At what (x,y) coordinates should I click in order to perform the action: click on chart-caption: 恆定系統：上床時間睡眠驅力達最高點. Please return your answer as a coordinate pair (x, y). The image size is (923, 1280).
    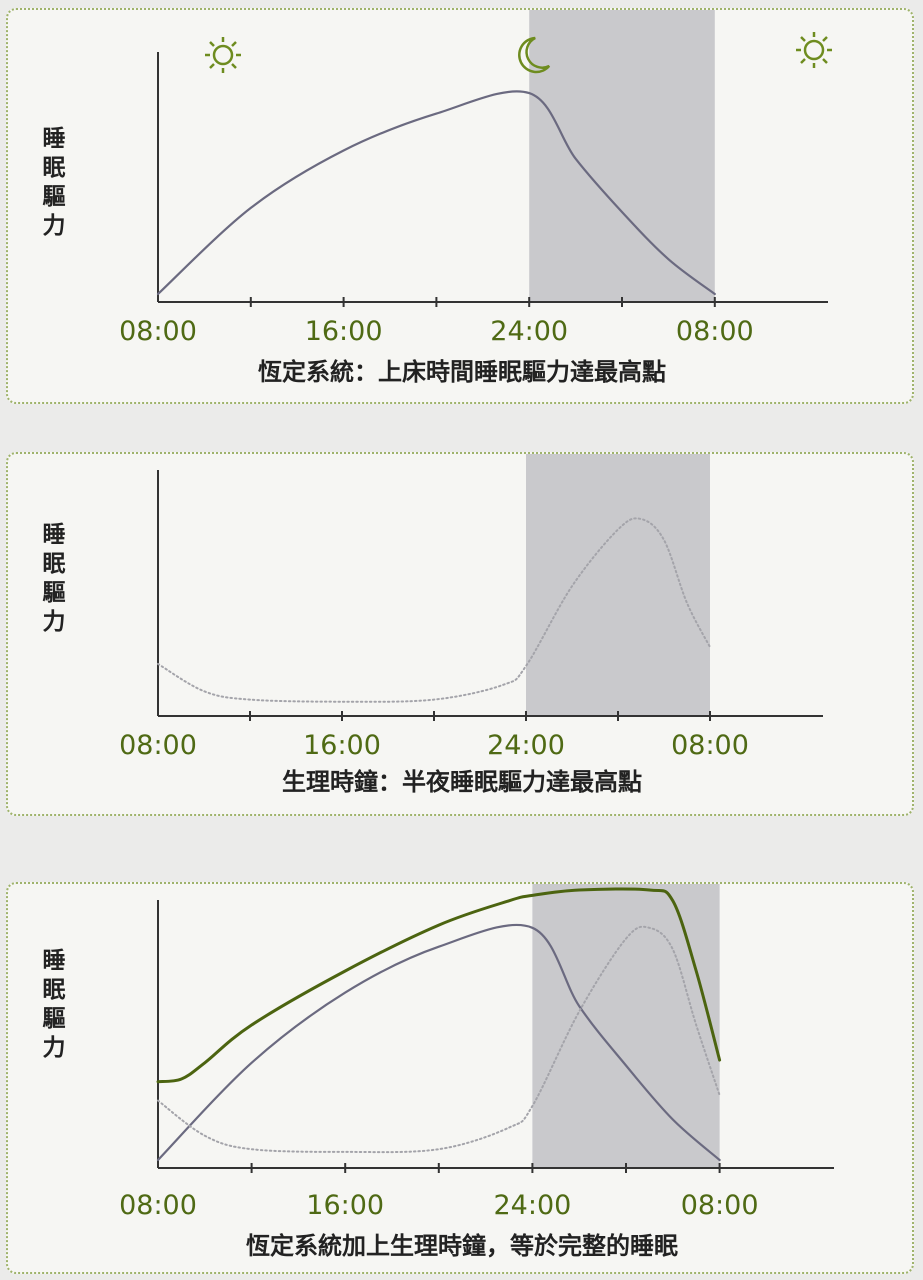
    Looking at the image, I should click on (462, 372).